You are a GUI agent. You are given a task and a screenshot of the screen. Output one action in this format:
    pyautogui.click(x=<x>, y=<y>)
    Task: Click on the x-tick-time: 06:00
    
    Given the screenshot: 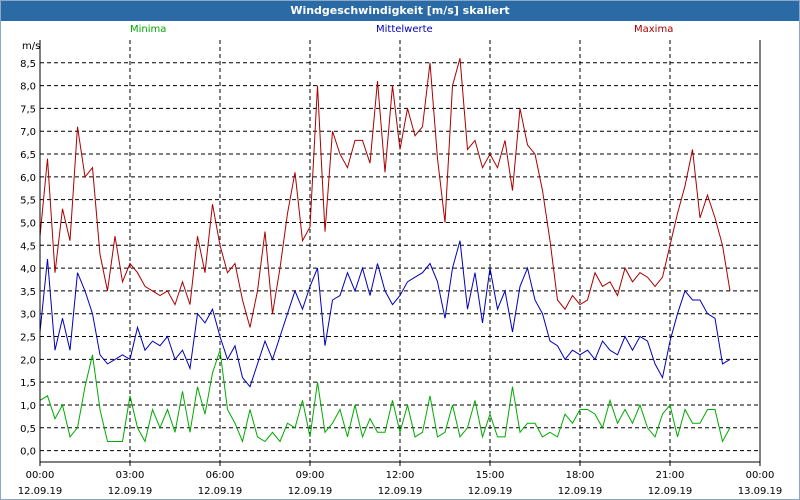 What is the action you would take?
    pyautogui.click(x=220, y=475)
    